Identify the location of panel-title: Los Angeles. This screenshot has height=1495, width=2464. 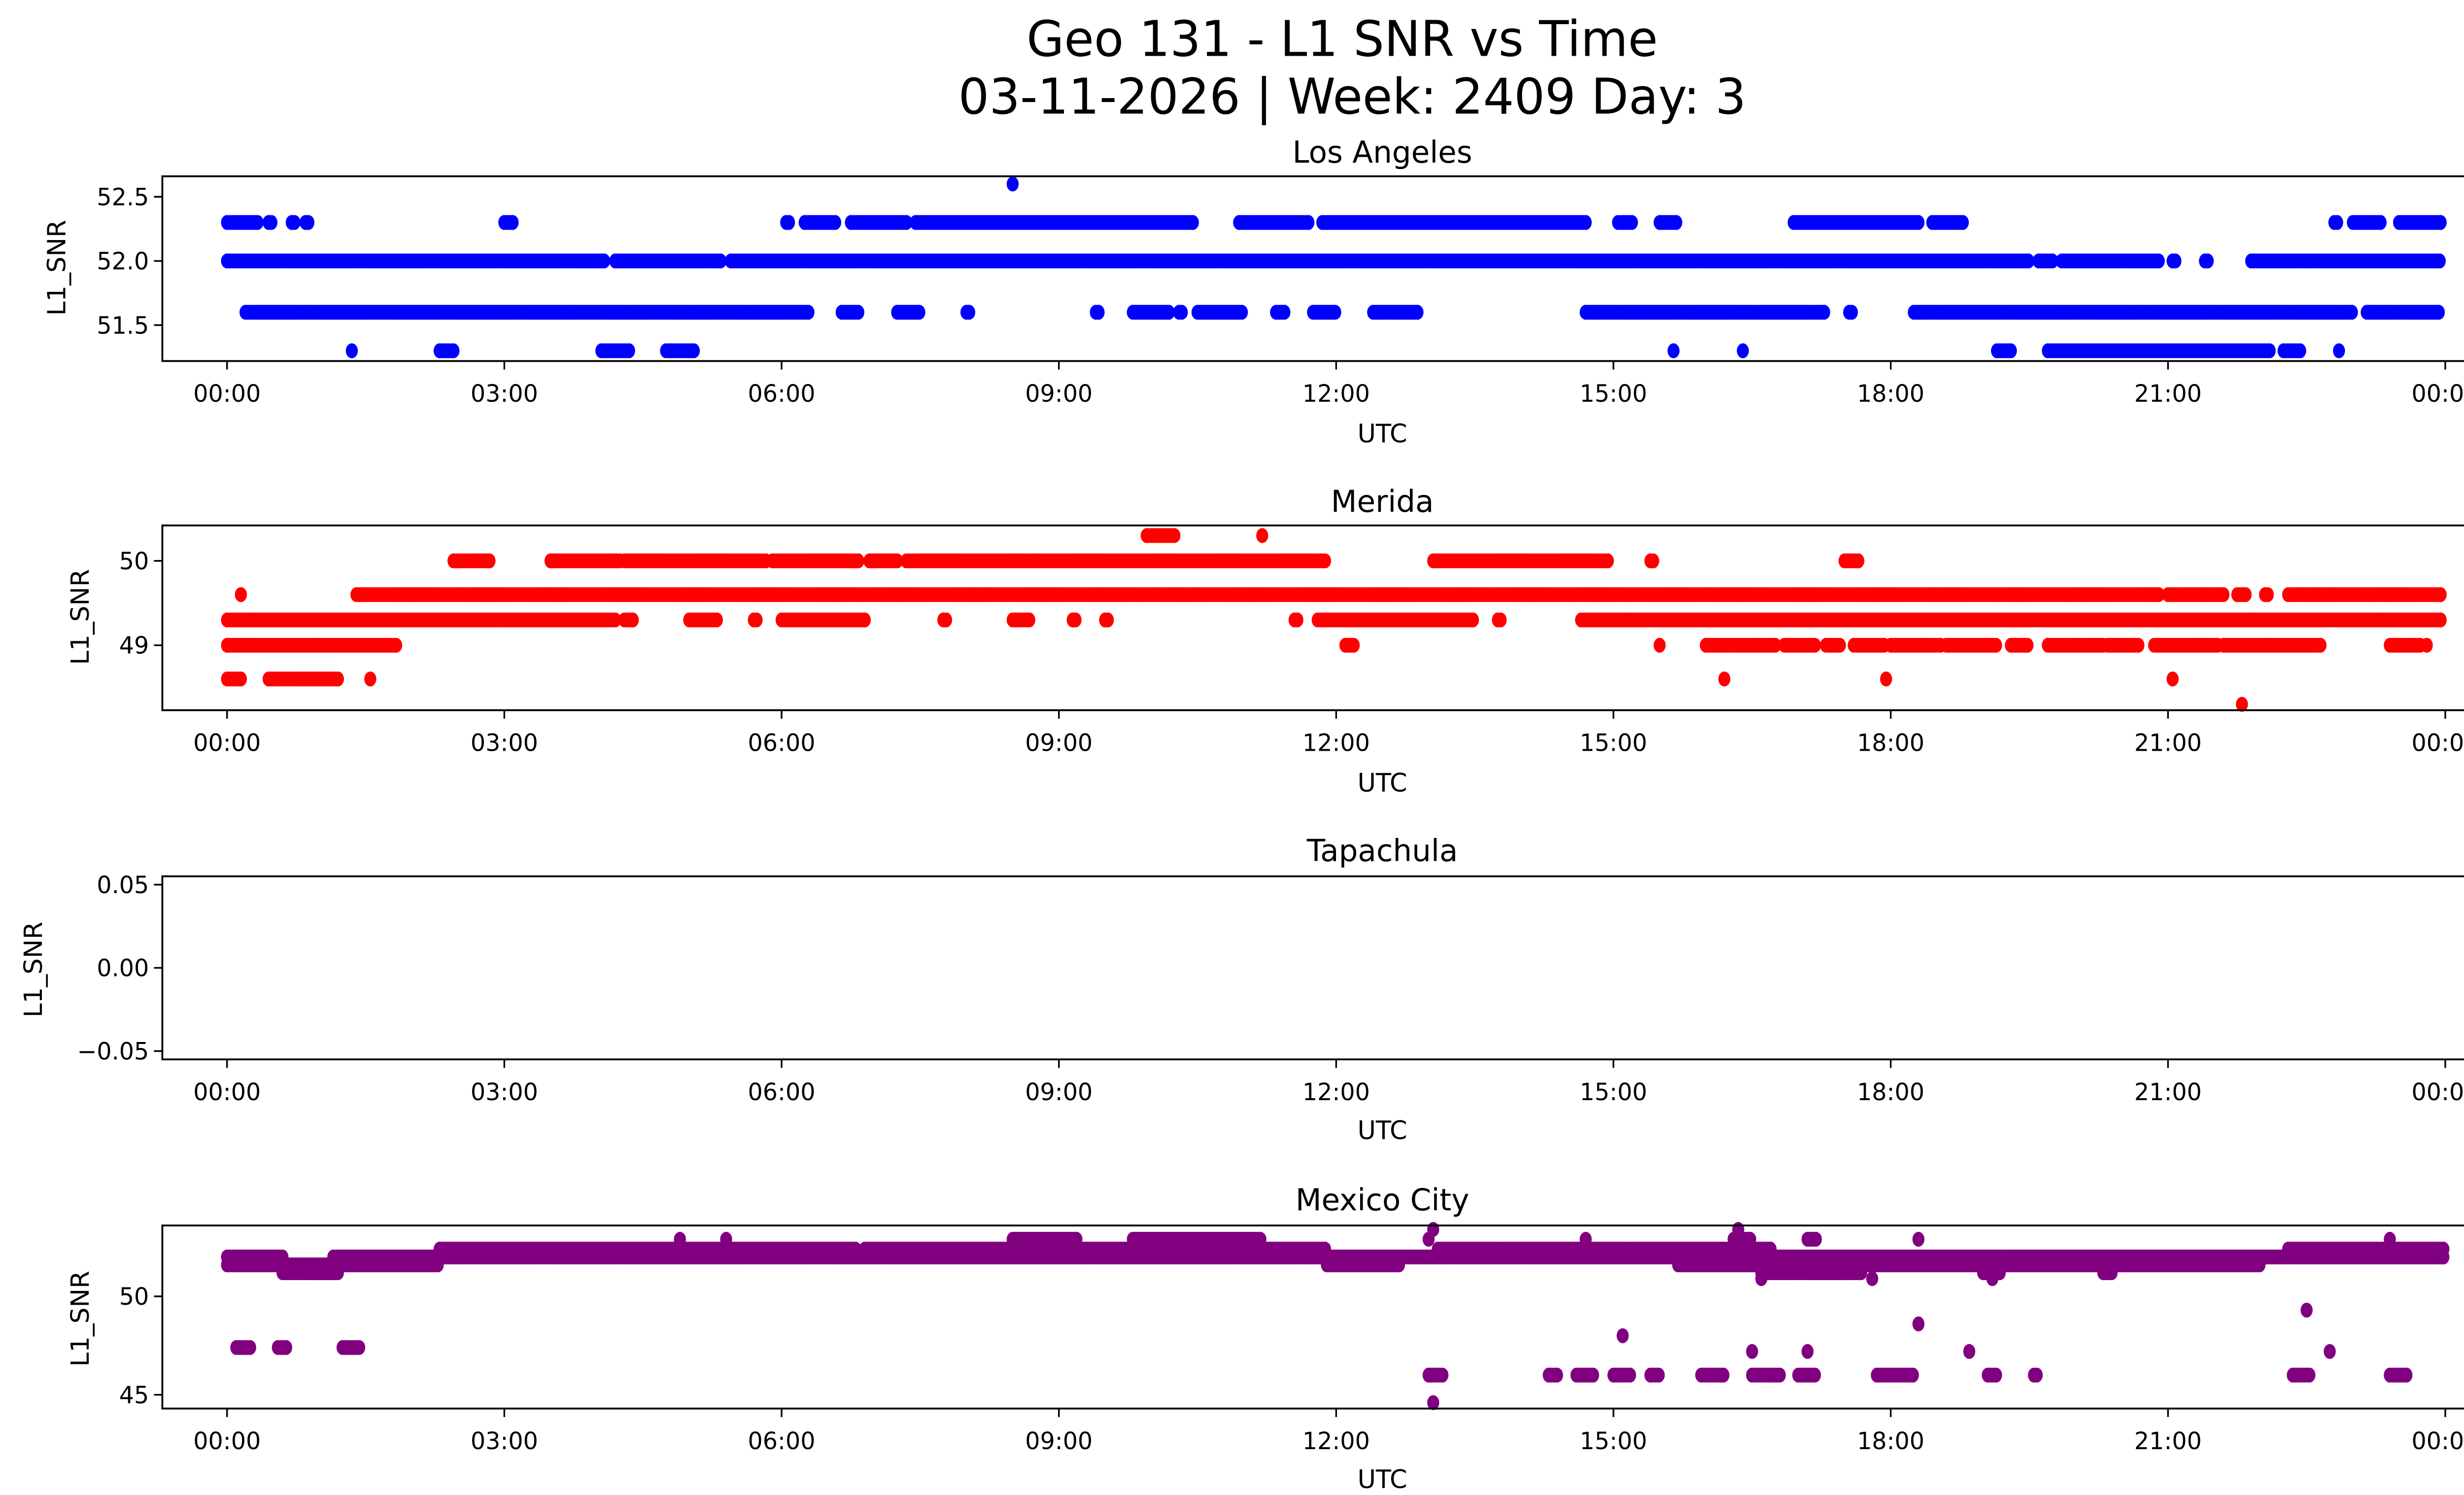
(1382, 152).